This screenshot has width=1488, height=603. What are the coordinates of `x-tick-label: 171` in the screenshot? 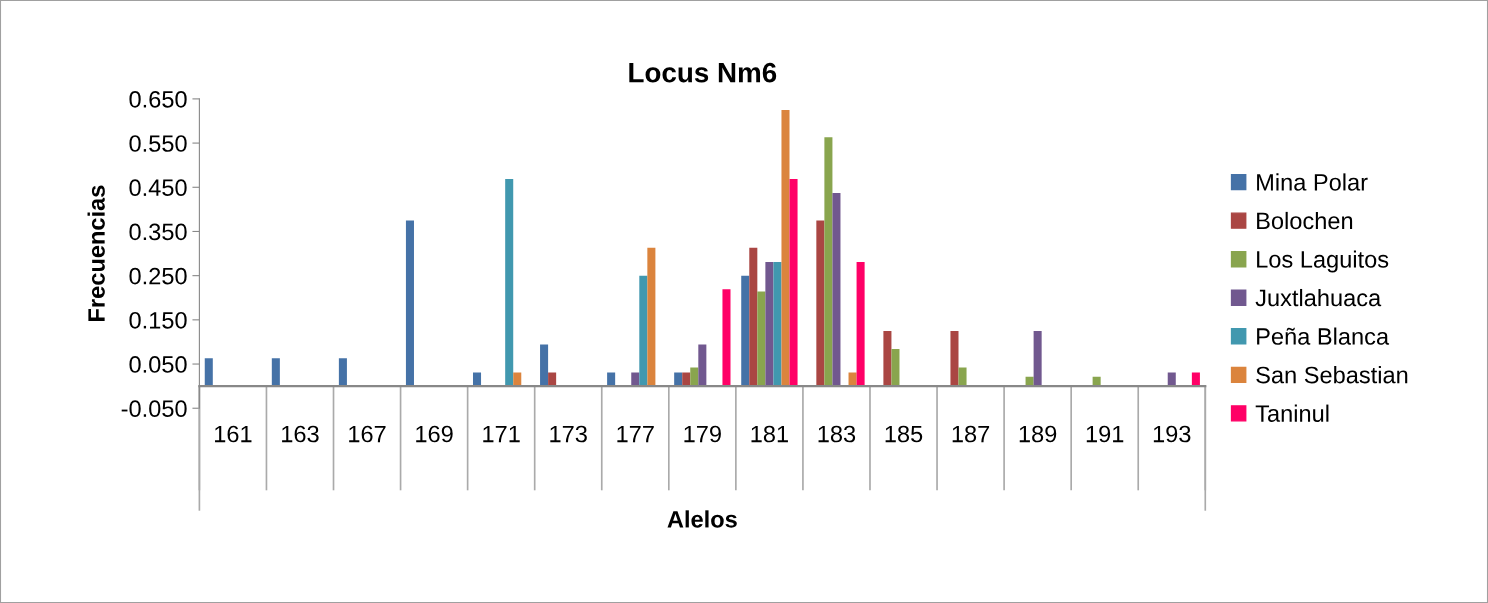 It's located at (501, 434).